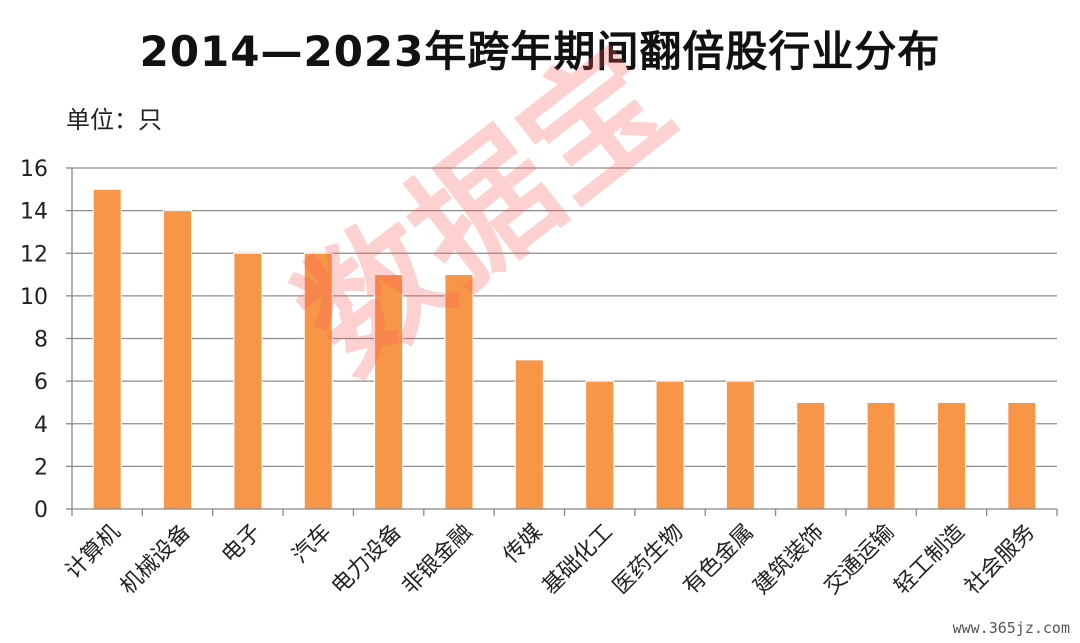  What do you see at coordinates (241, 544) in the screenshot?
I see `x-category-label: 电子` at bounding box center [241, 544].